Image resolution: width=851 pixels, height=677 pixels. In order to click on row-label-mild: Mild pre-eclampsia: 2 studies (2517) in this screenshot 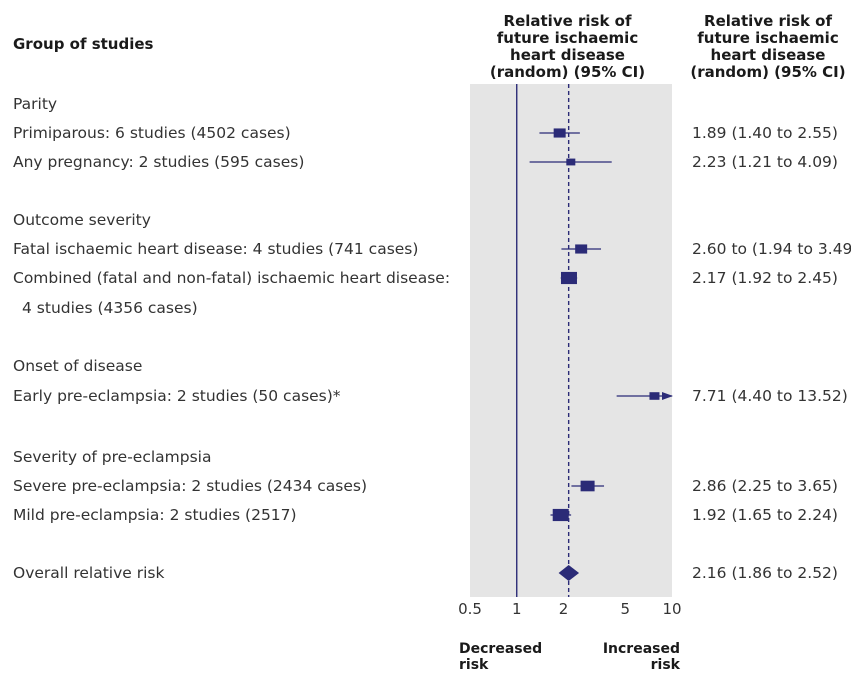, I will do `click(155, 515)`.